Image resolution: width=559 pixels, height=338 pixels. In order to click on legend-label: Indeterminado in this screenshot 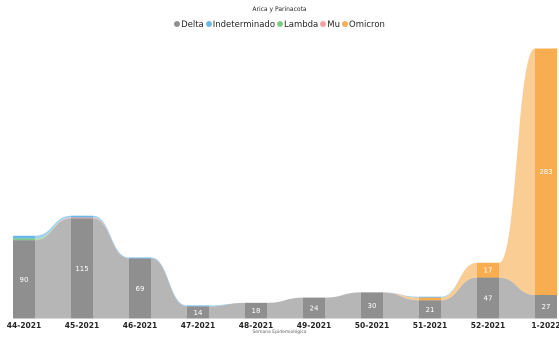, I will do `click(244, 25)`.